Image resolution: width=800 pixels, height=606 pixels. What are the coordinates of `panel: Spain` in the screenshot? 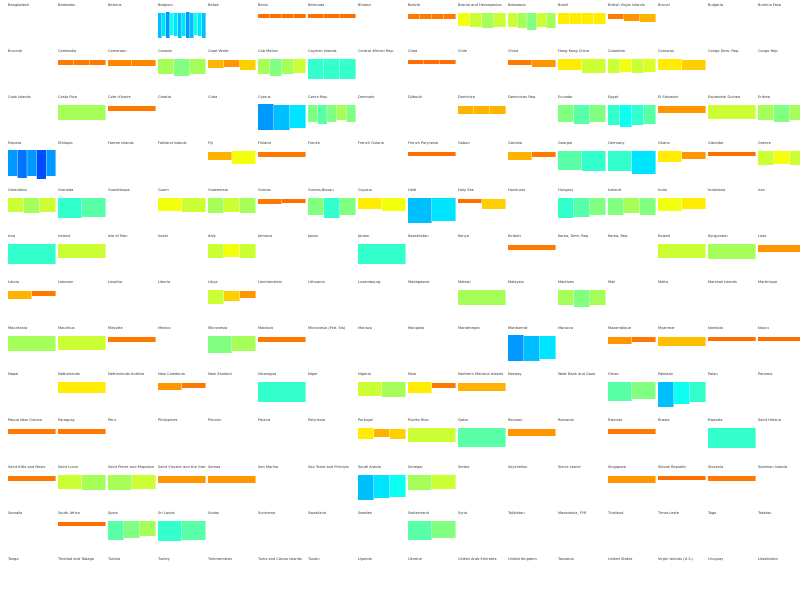 It's located at (132, 535).